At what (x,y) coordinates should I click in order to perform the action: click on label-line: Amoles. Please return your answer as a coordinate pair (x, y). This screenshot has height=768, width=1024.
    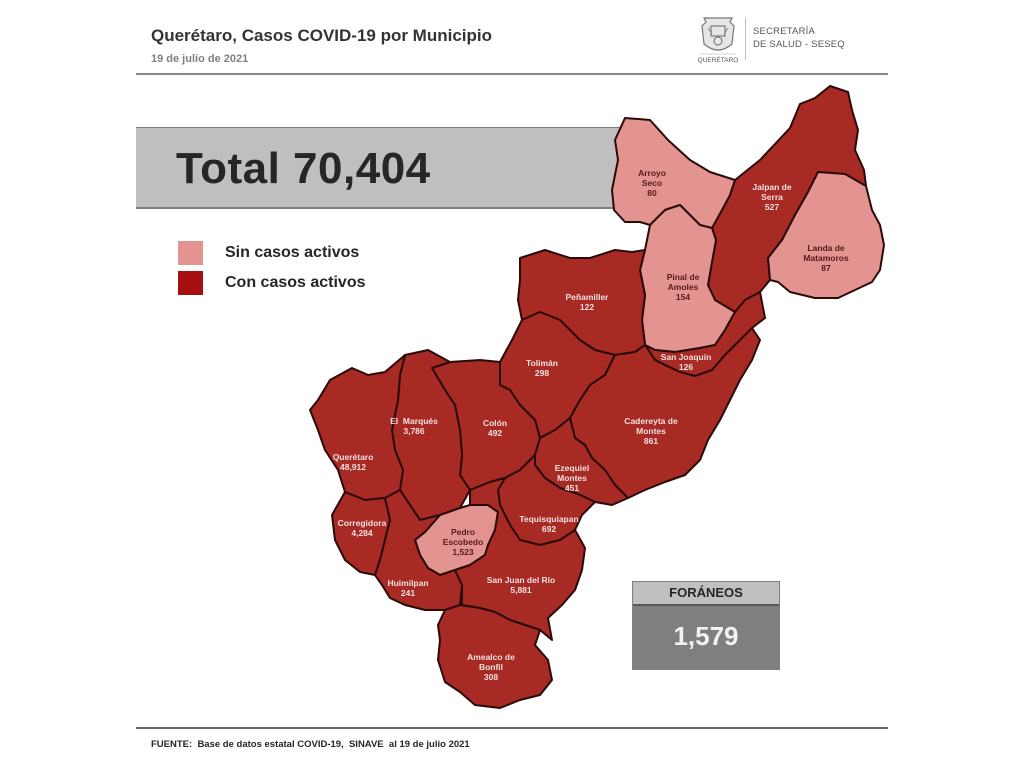
    Looking at the image, I should click on (683, 287).